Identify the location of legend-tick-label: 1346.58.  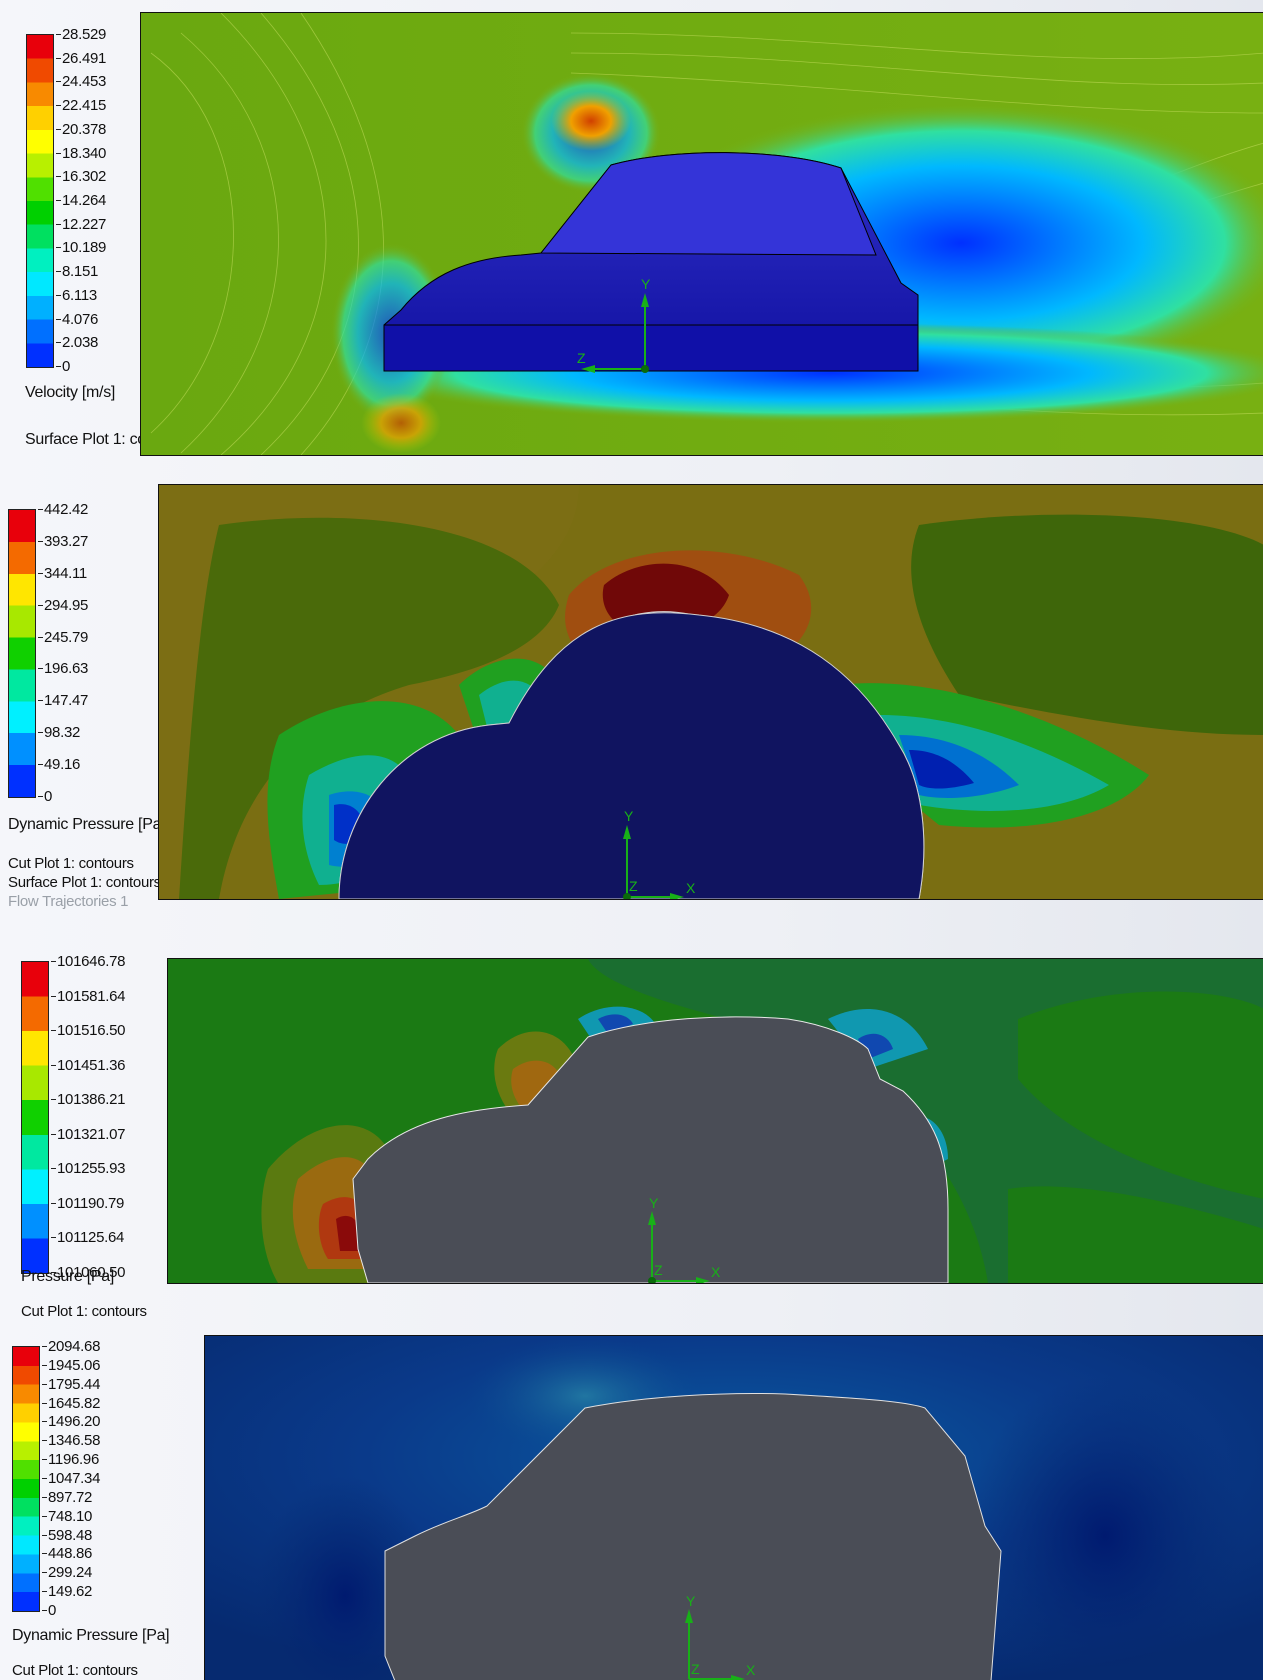
(71, 1441).